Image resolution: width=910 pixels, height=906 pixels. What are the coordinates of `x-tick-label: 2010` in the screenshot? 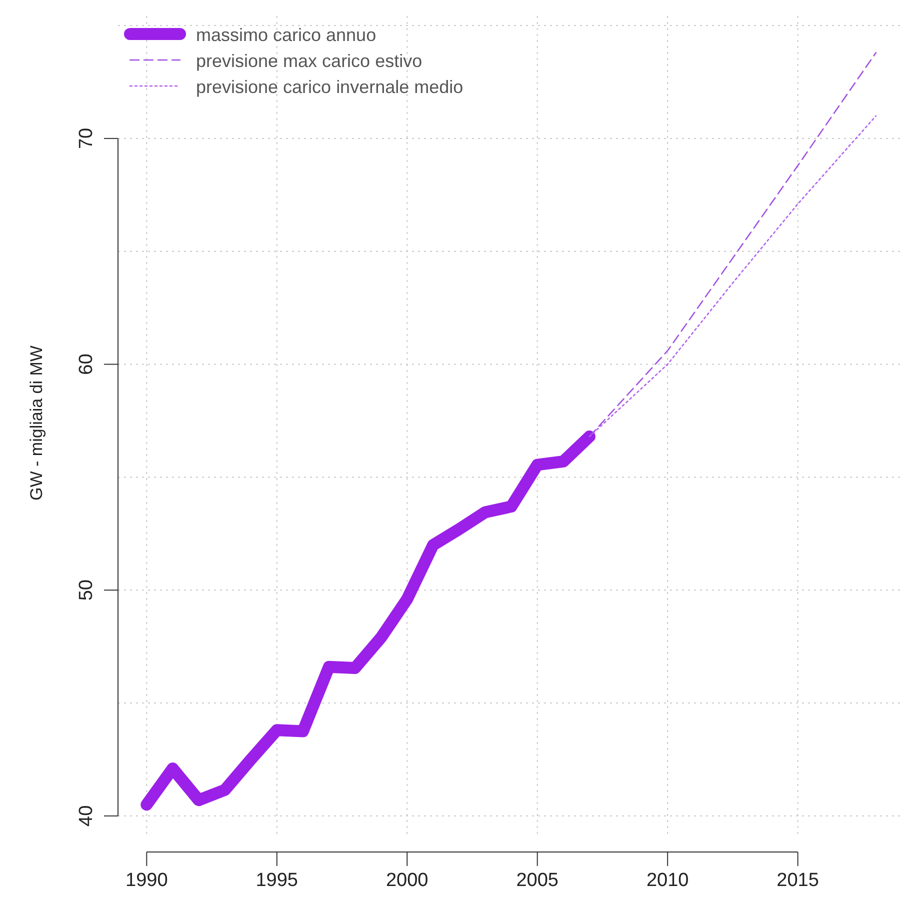 It's located at (667, 880).